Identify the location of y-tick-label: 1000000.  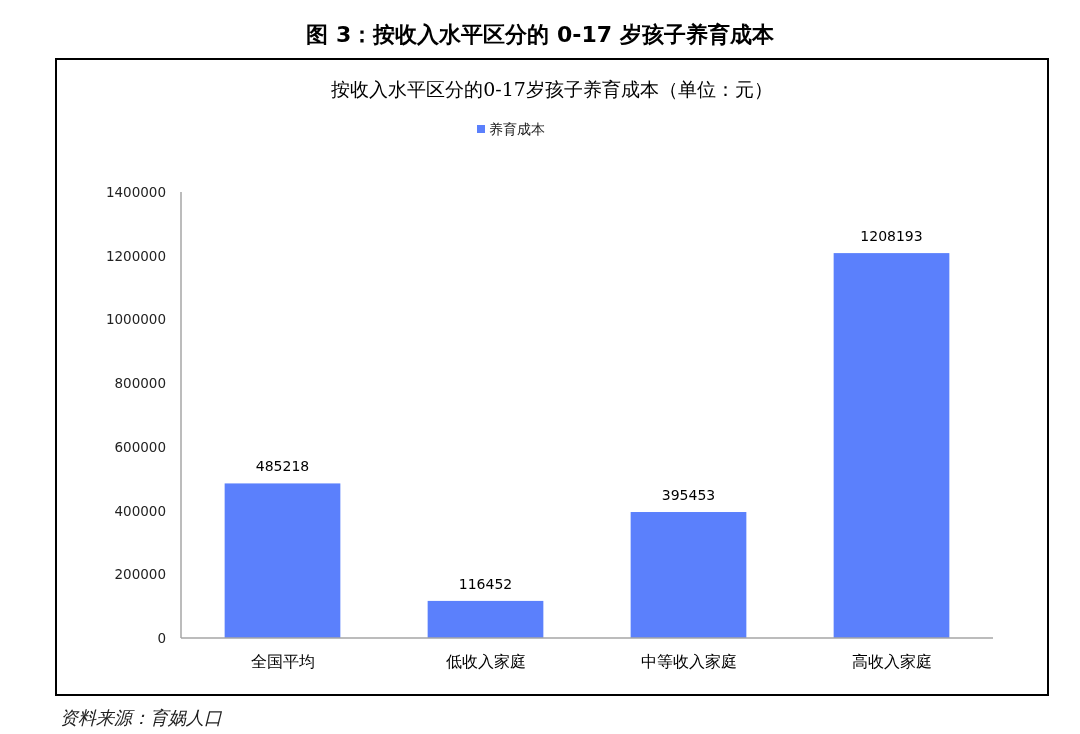
(135, 319).